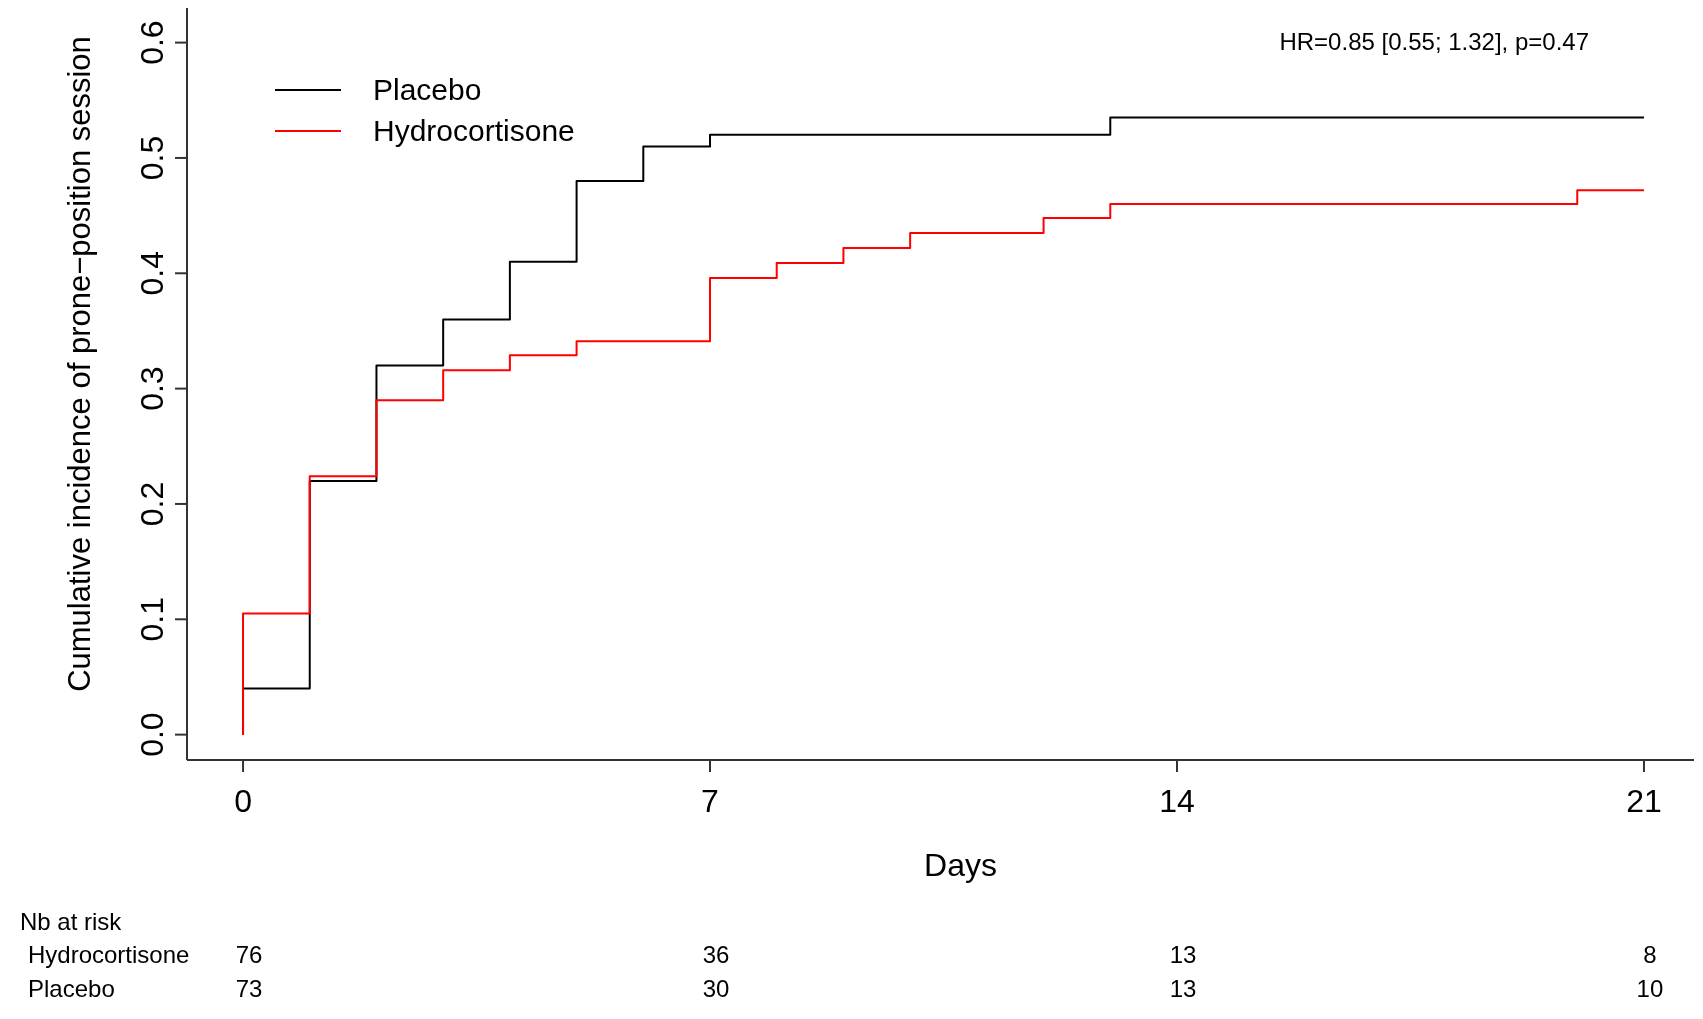 This screenshot has width=1703, height=1019. Describe the element at coordinates (1644, 801) in the screenshot. I see `x-tick-label: 21` at that location.